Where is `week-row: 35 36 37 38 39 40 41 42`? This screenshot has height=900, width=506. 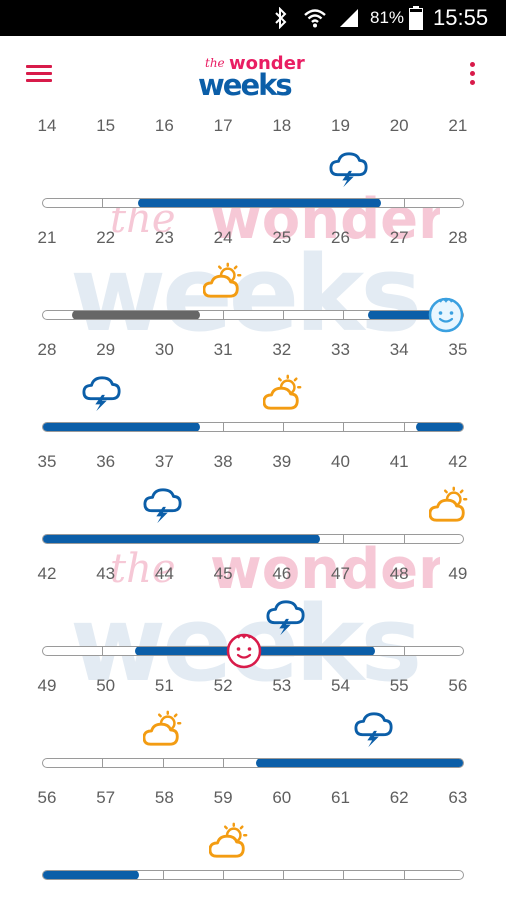 week-row: 35 36 37 38 39 40 41 42 is located at coordinates (253, 504).